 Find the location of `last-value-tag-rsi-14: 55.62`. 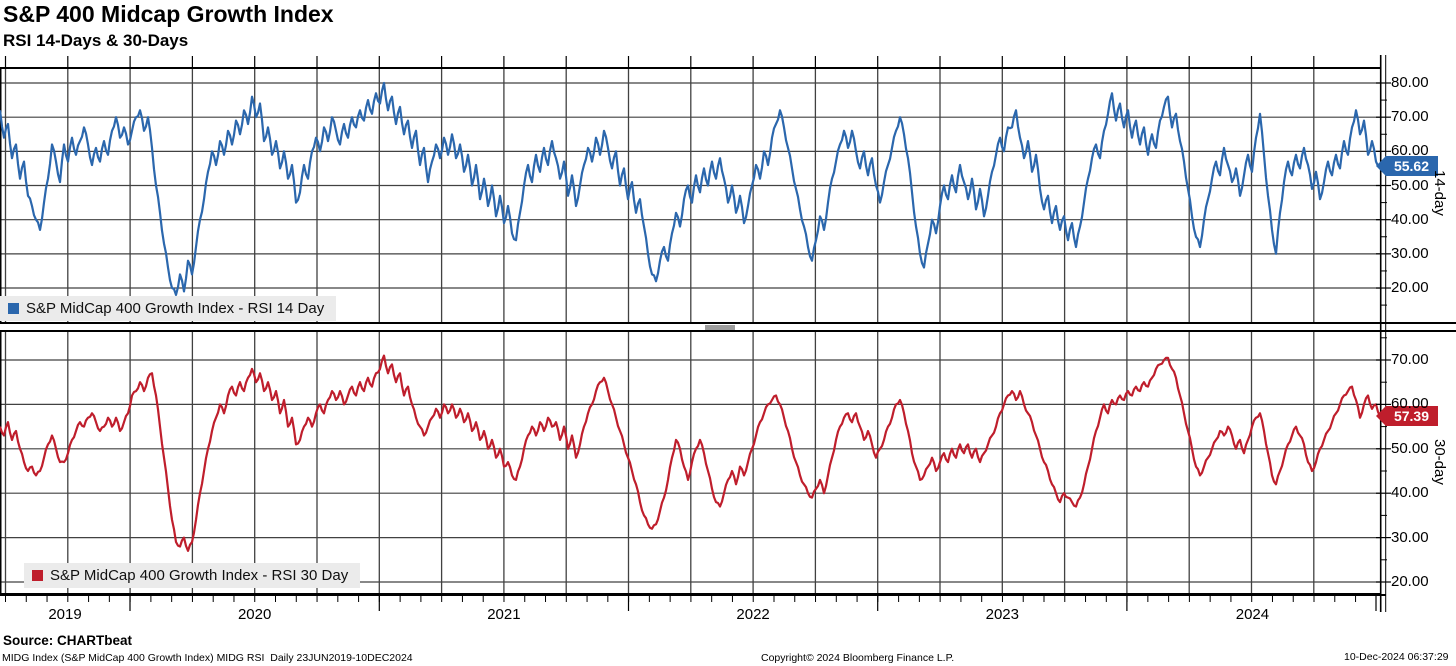

last-value-tag-rsi-14: 55.62 is located at coordinates (1407, 166).